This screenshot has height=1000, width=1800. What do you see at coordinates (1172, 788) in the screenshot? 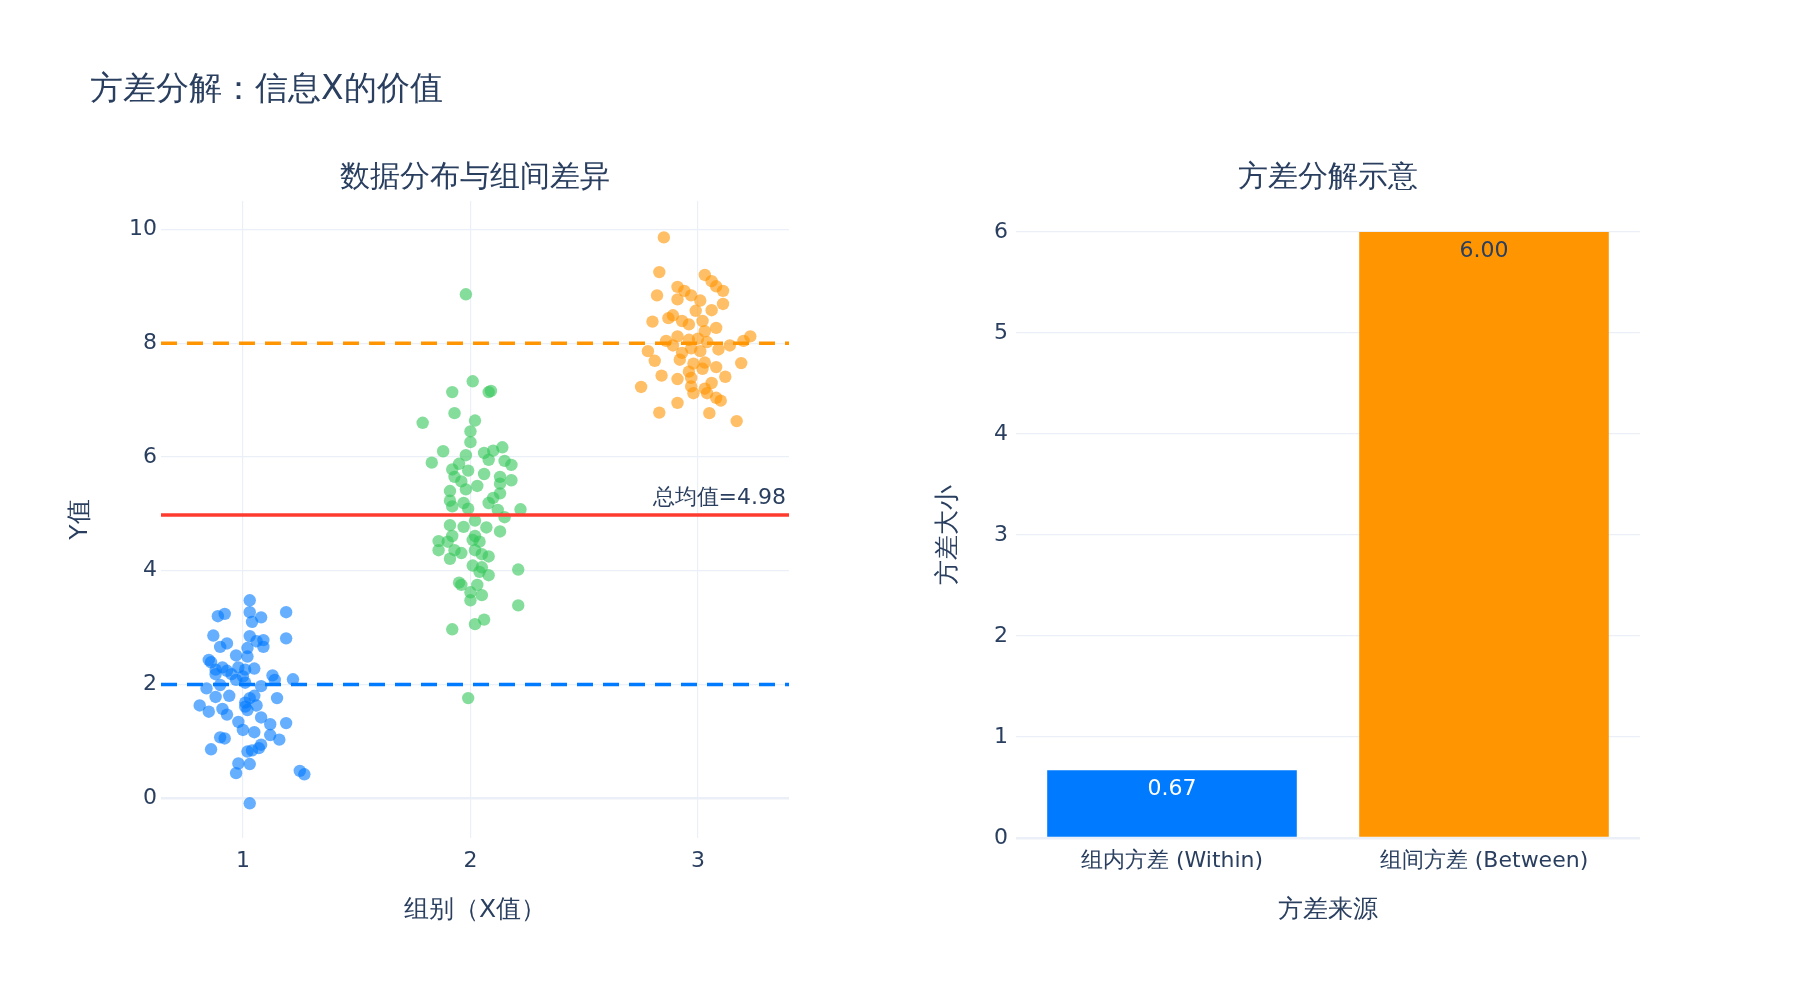
I see `data-label: 0.67` at bounding box center [1172, 788].